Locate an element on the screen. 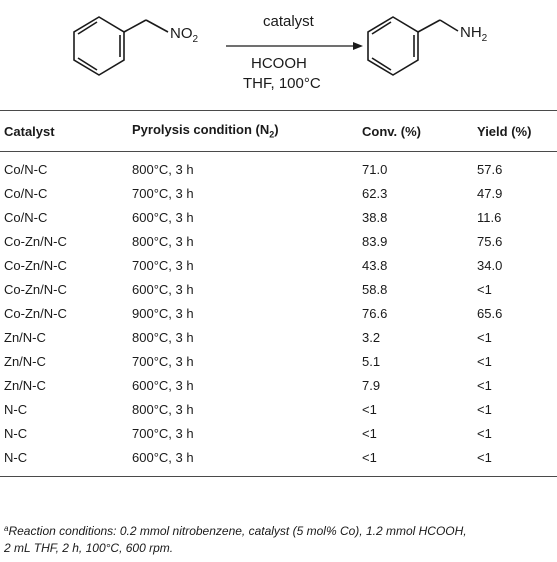  table-row: Zn/N-C 600°C, 3 h 7.9 <1 is located at coordinates (278, 386).